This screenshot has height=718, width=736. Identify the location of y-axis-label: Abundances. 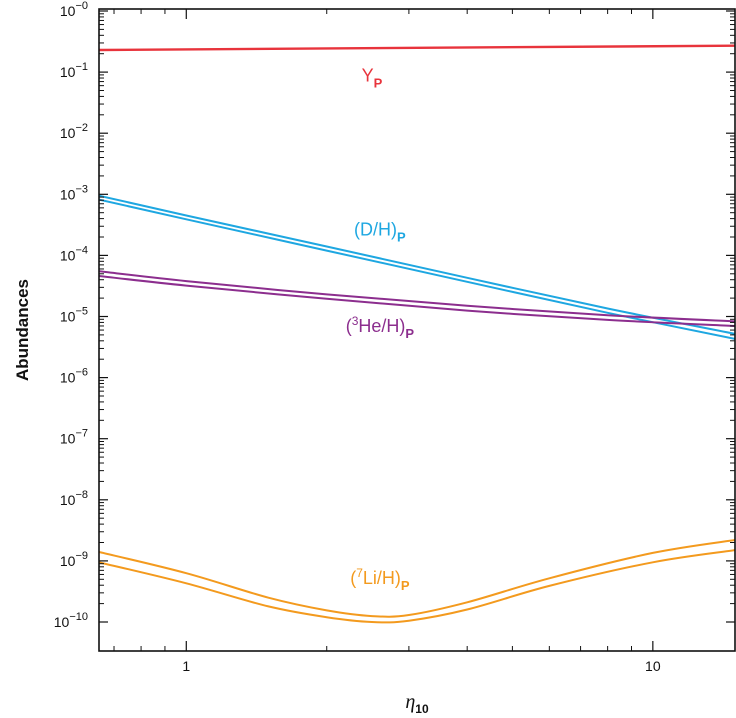
(22, 330).